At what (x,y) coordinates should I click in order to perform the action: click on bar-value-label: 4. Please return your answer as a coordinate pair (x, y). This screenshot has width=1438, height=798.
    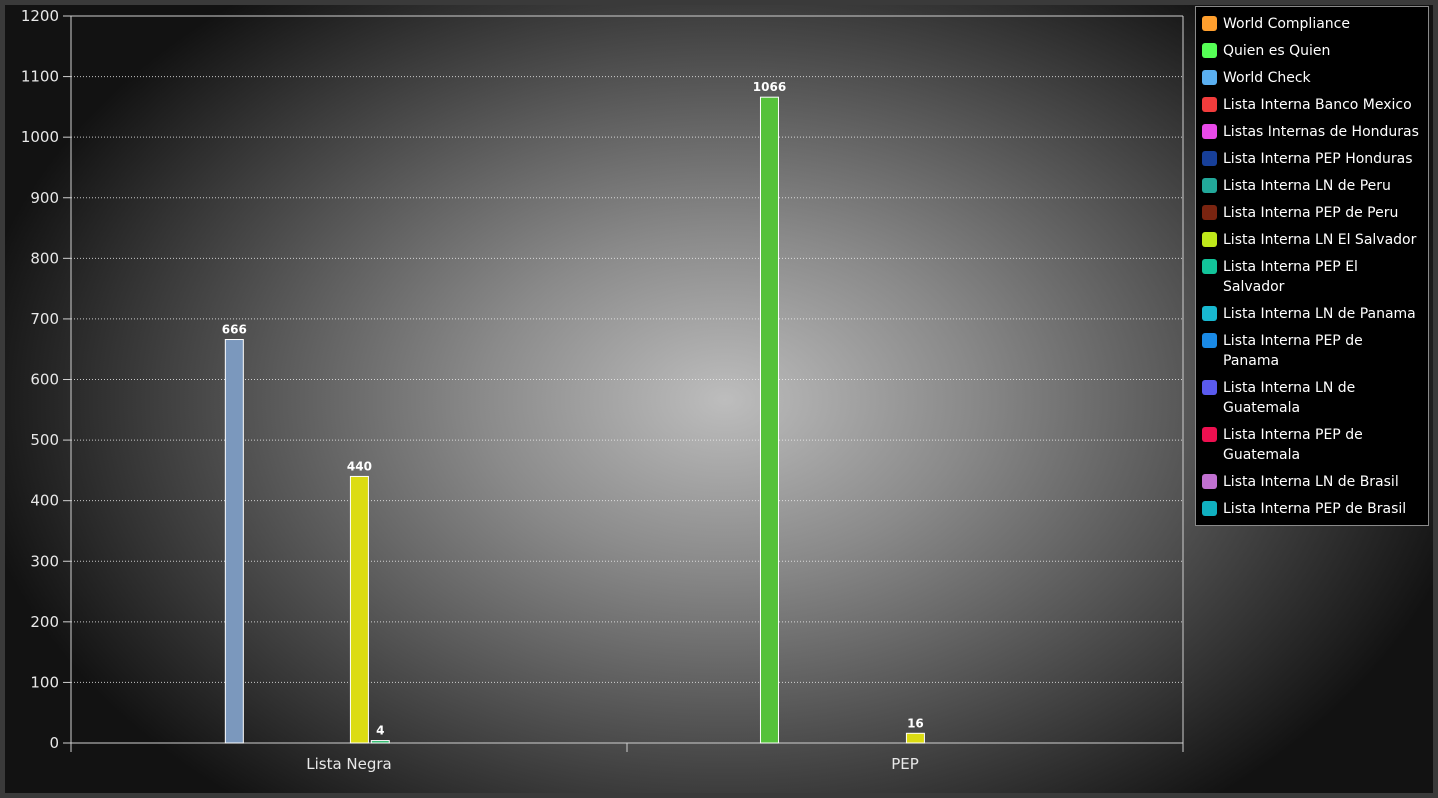
    Looking at the image, I should click on (380, 731).